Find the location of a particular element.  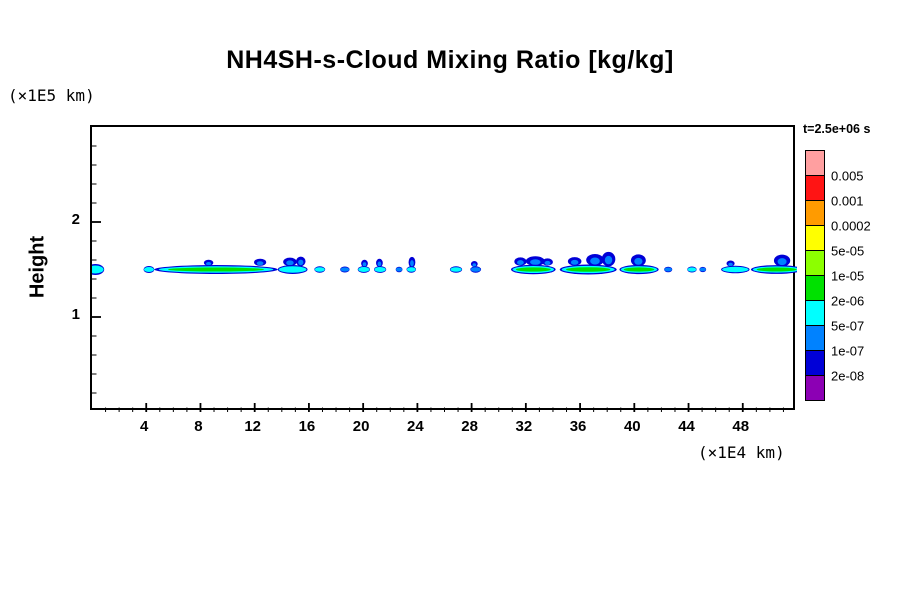

x-tick-label: 4 is located at coordinates (144, 426).